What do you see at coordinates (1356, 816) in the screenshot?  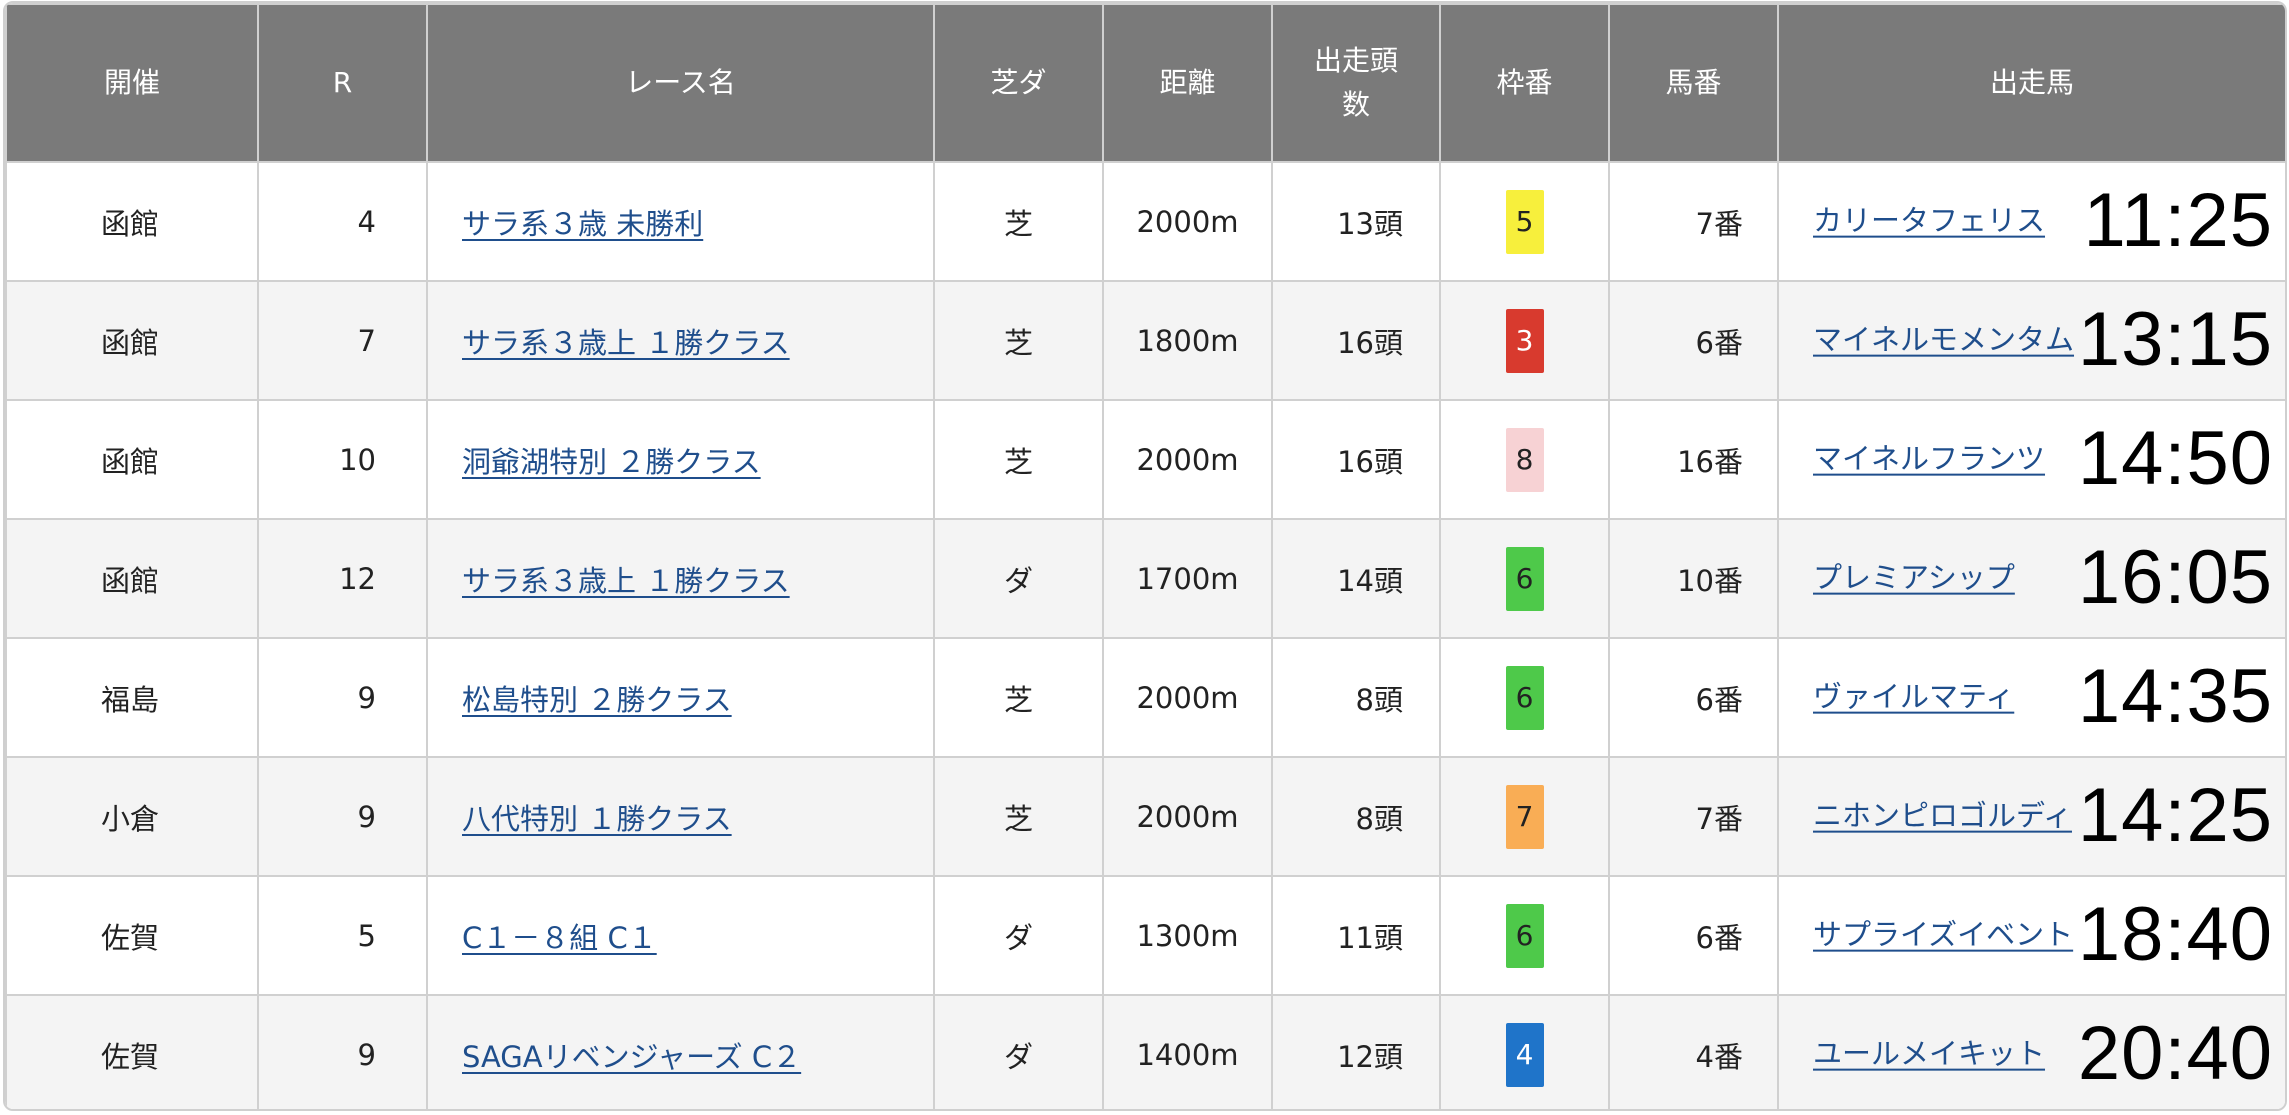 I see `runners-cell: 8頭` at bounding box center [1356, 816].